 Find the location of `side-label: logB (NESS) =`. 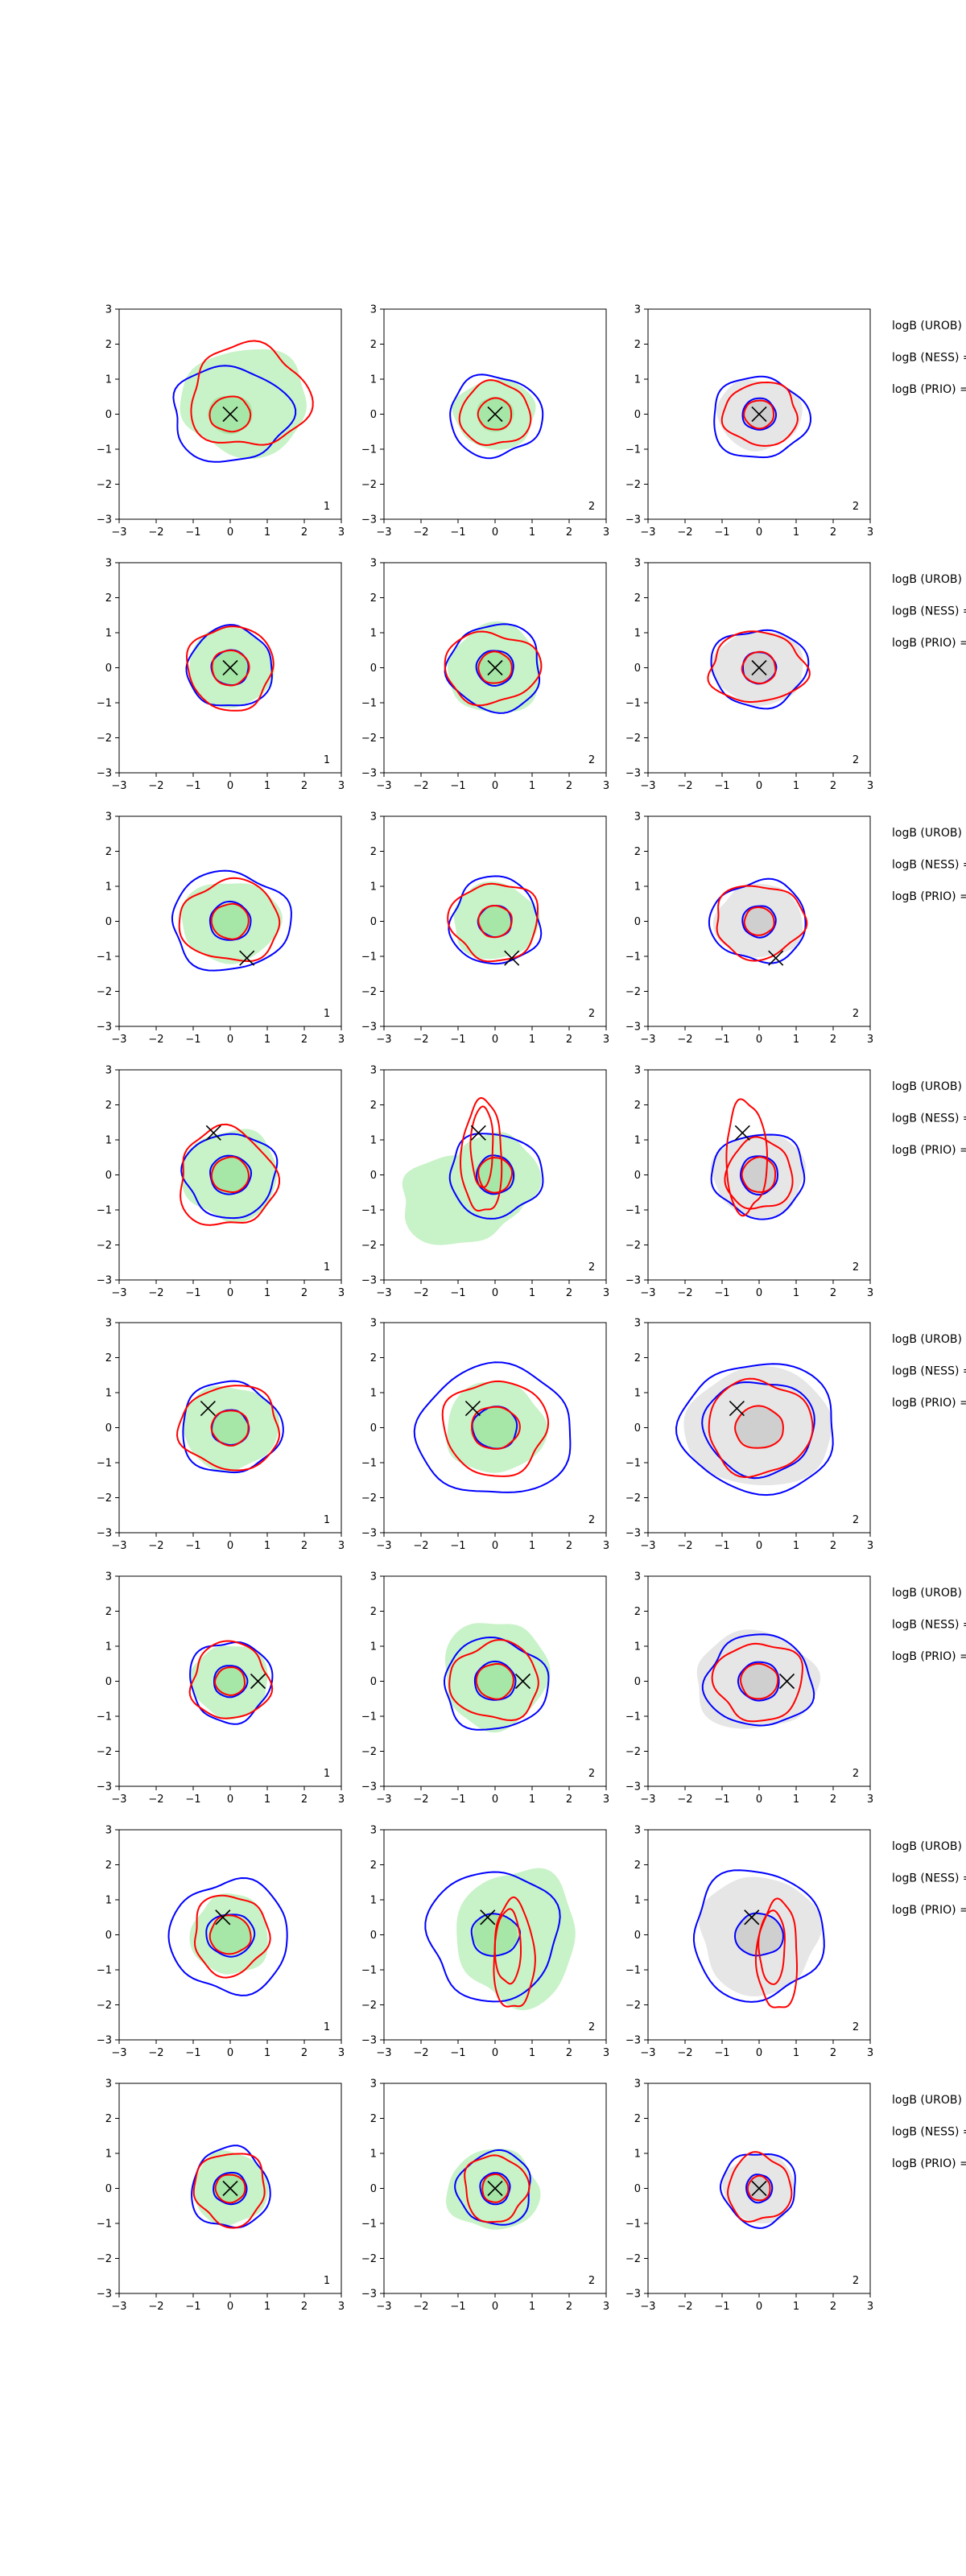

side-label: logB (NESS) = is located at coordinates (929, 1371).